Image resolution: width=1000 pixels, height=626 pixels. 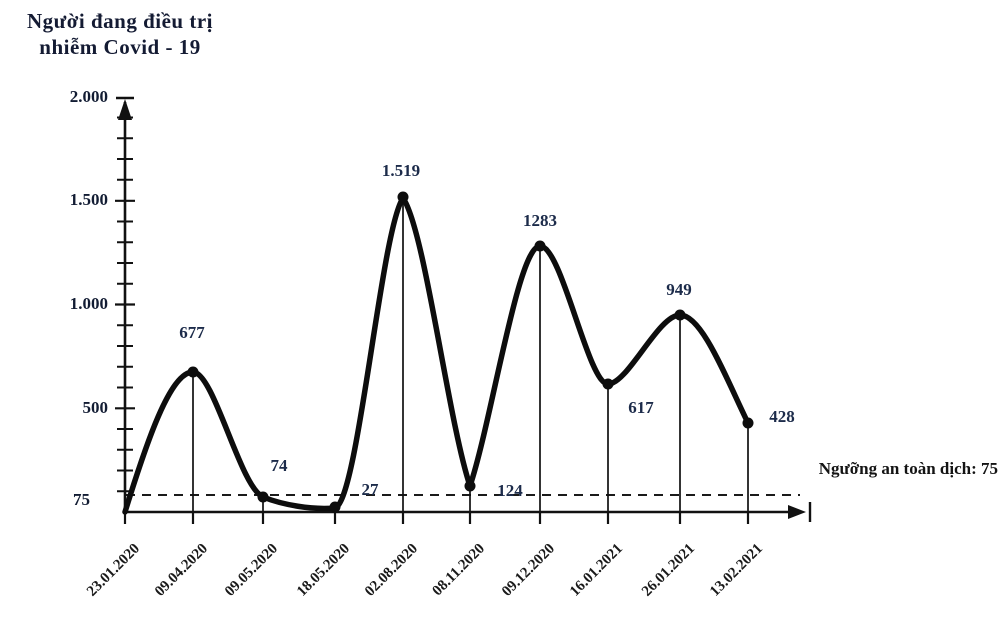 I want to click on y-tick-label-500: 500, so click(x=95, y=407).